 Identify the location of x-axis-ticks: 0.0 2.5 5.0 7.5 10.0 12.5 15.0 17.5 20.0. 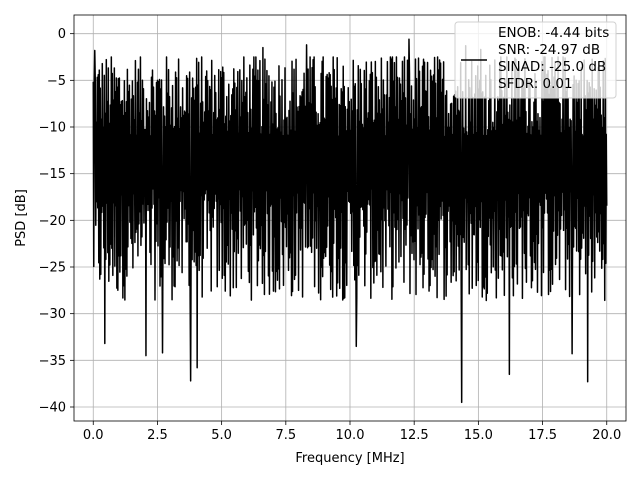
(352, 432).